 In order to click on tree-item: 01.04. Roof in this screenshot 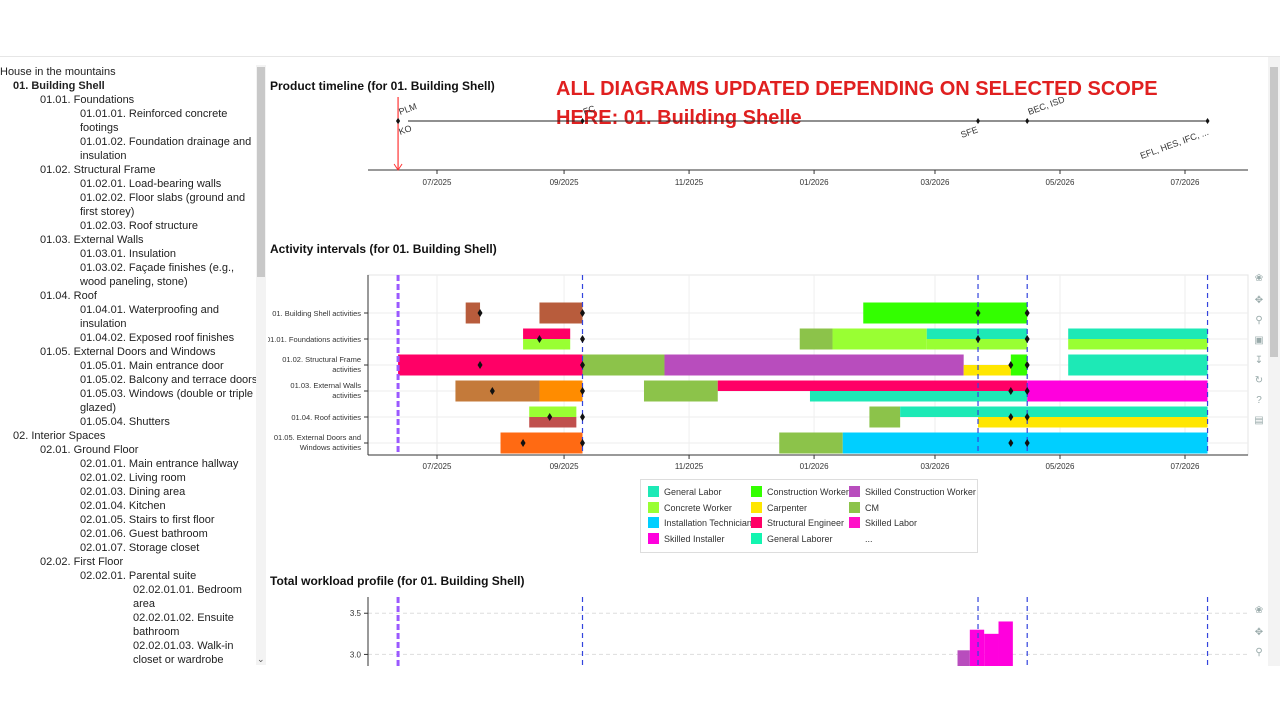, I will do `click(68, 296)`.